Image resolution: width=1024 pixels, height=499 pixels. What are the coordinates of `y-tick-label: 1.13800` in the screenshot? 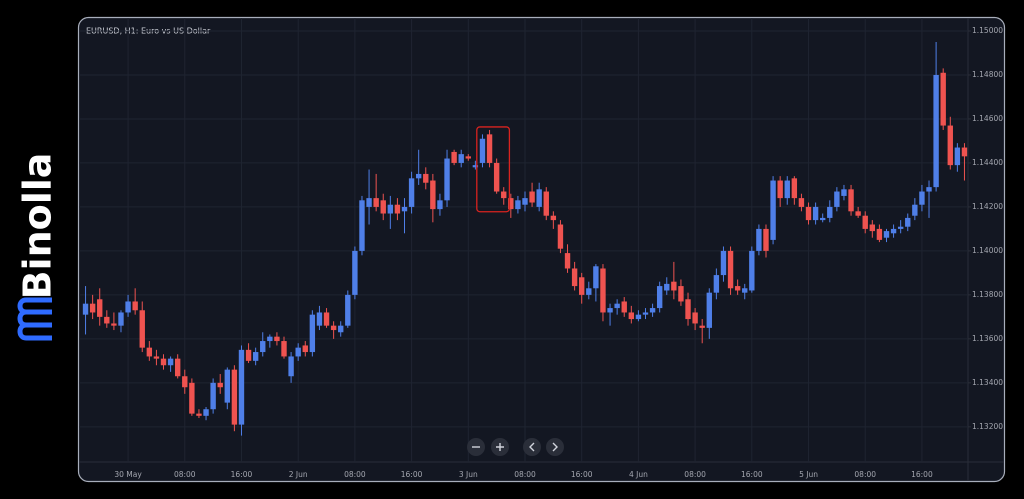 It's located at (987, 294).